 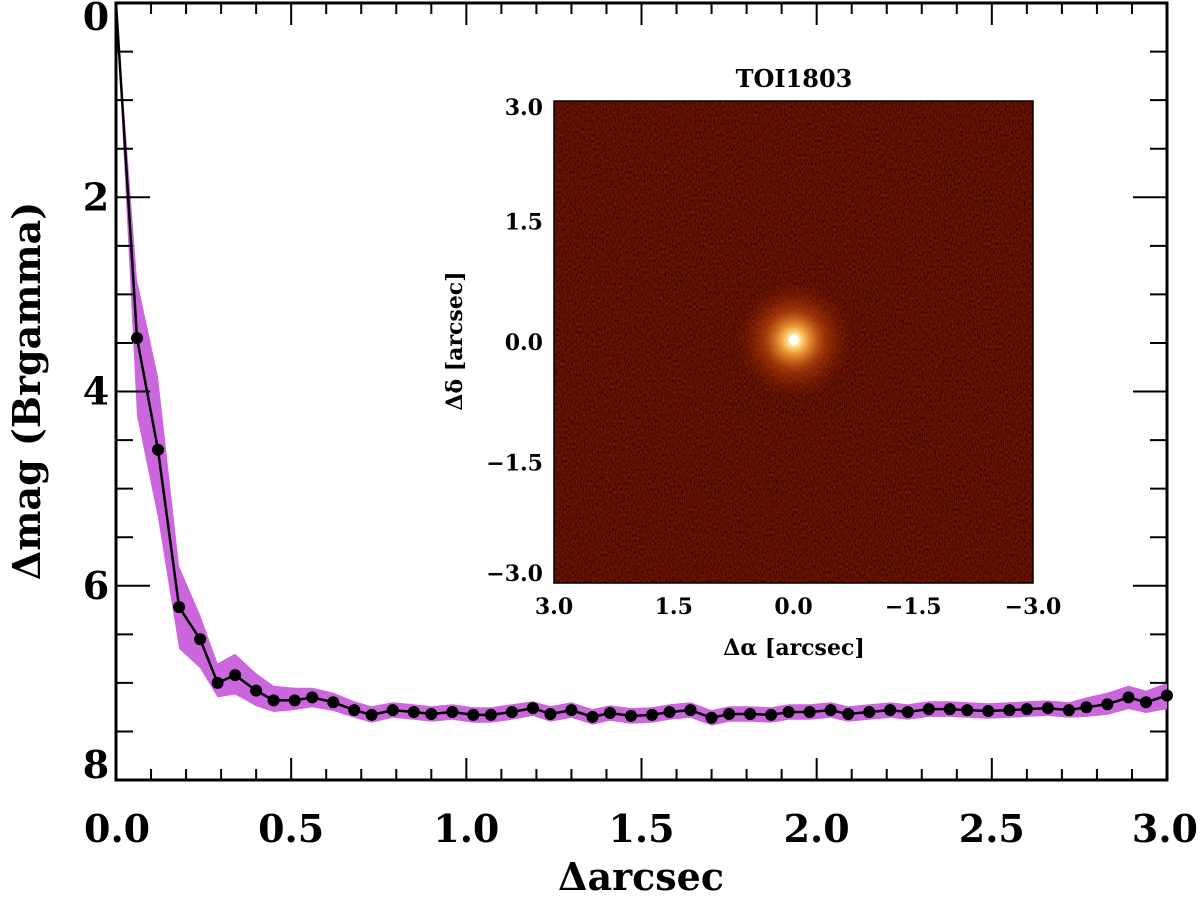 I want to click on x-tick-label: 2.0, so click(x=817, y=828).